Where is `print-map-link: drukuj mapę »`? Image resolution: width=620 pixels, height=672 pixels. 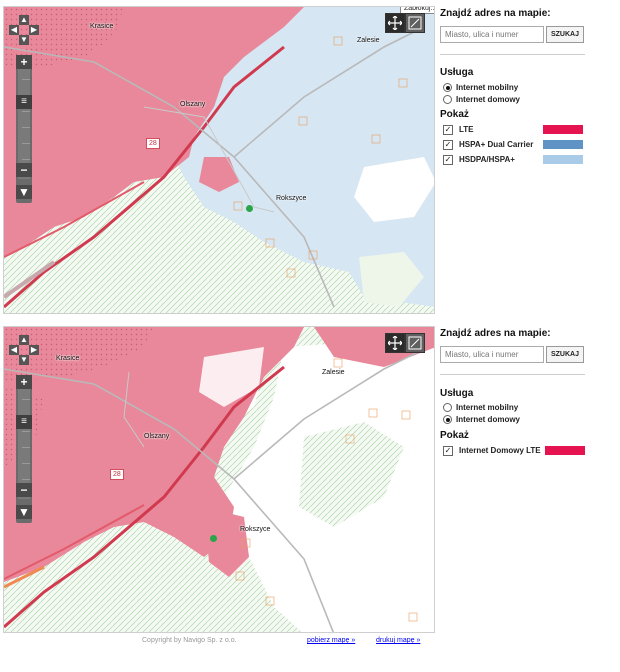 print-map-link: drukuj mapę » is located at coordinates (398, 640).